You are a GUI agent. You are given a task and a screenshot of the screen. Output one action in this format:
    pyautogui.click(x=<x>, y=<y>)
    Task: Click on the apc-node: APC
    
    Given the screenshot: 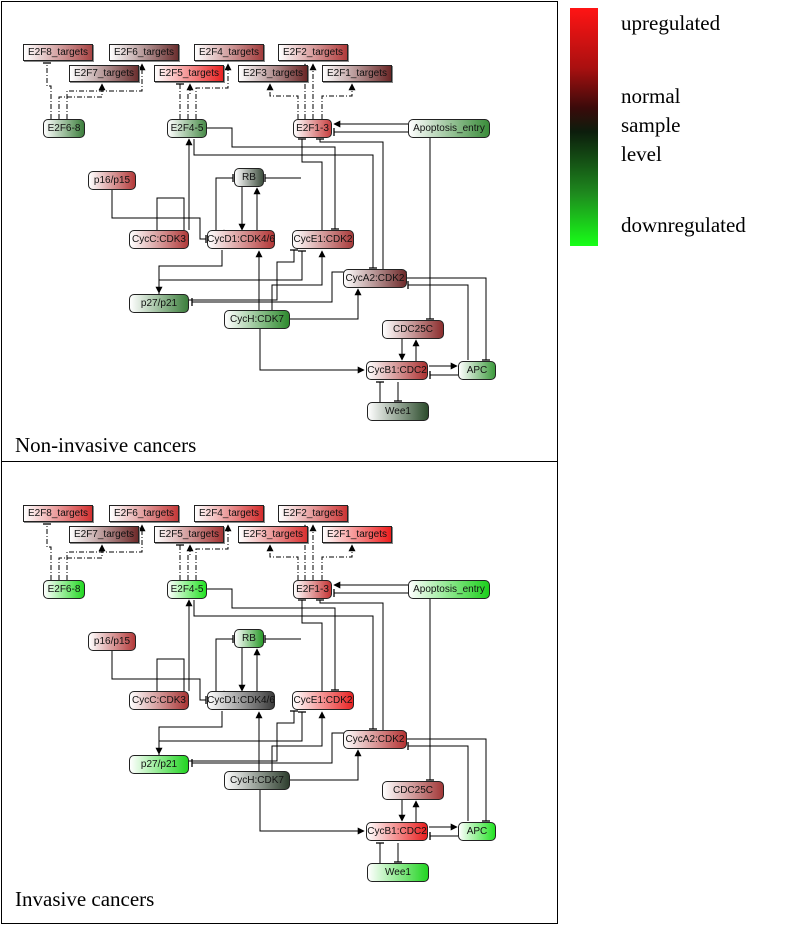 What is the action you would take?
    pyautogui.click(x=477, y=370)
    